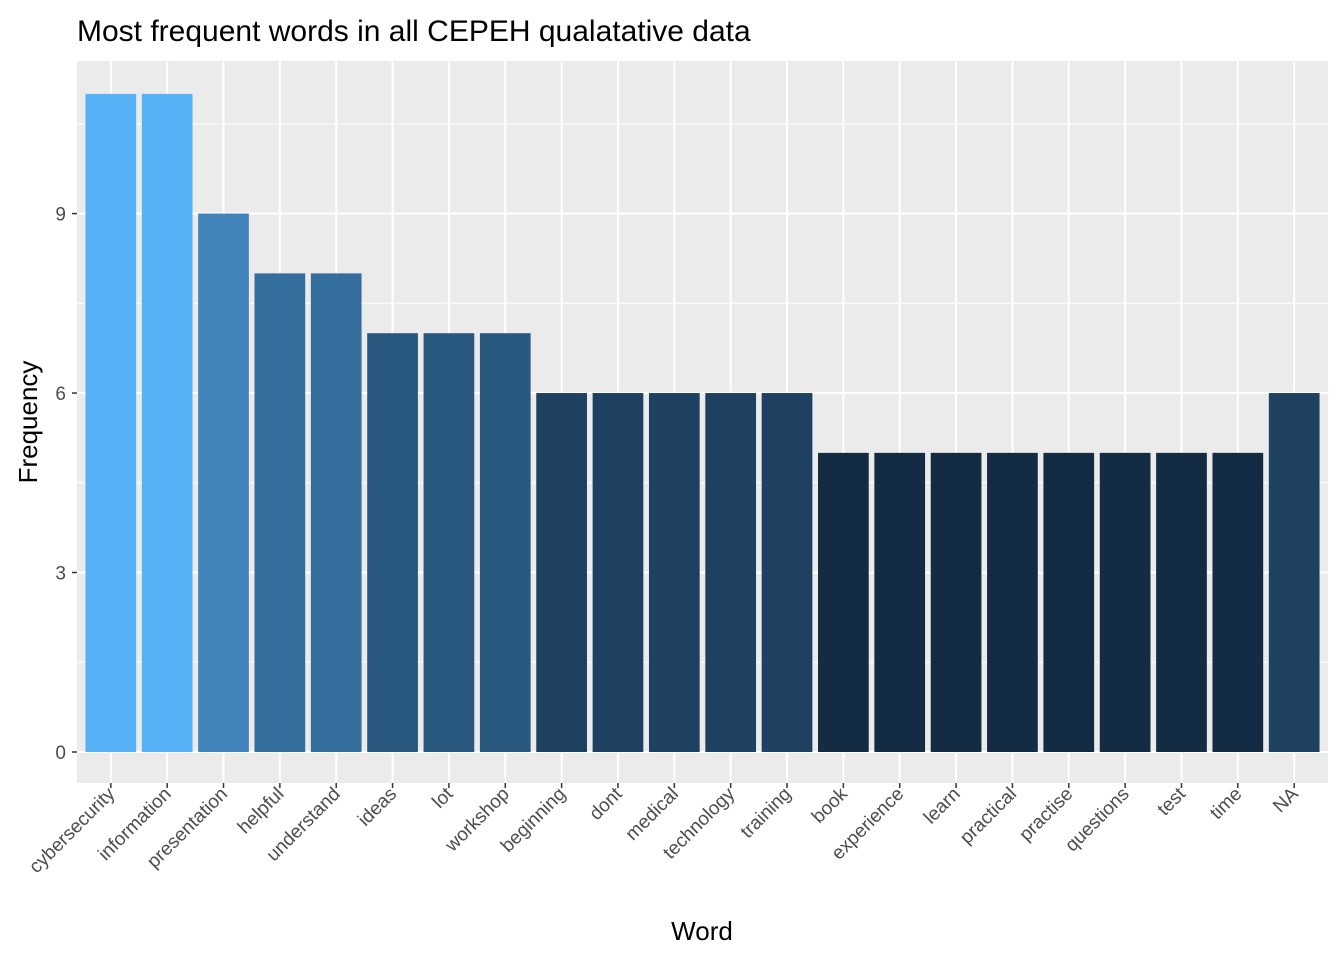  Describe the element at coordinates (900, 602) in the screenshot. I see `bar-experience` at that location.